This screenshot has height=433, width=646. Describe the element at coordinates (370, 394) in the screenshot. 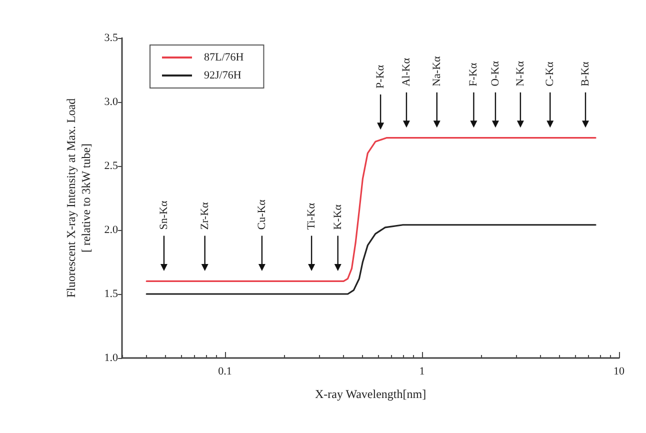

I see `x-axis-title: X-ray Wavelength[nm]` at that location.